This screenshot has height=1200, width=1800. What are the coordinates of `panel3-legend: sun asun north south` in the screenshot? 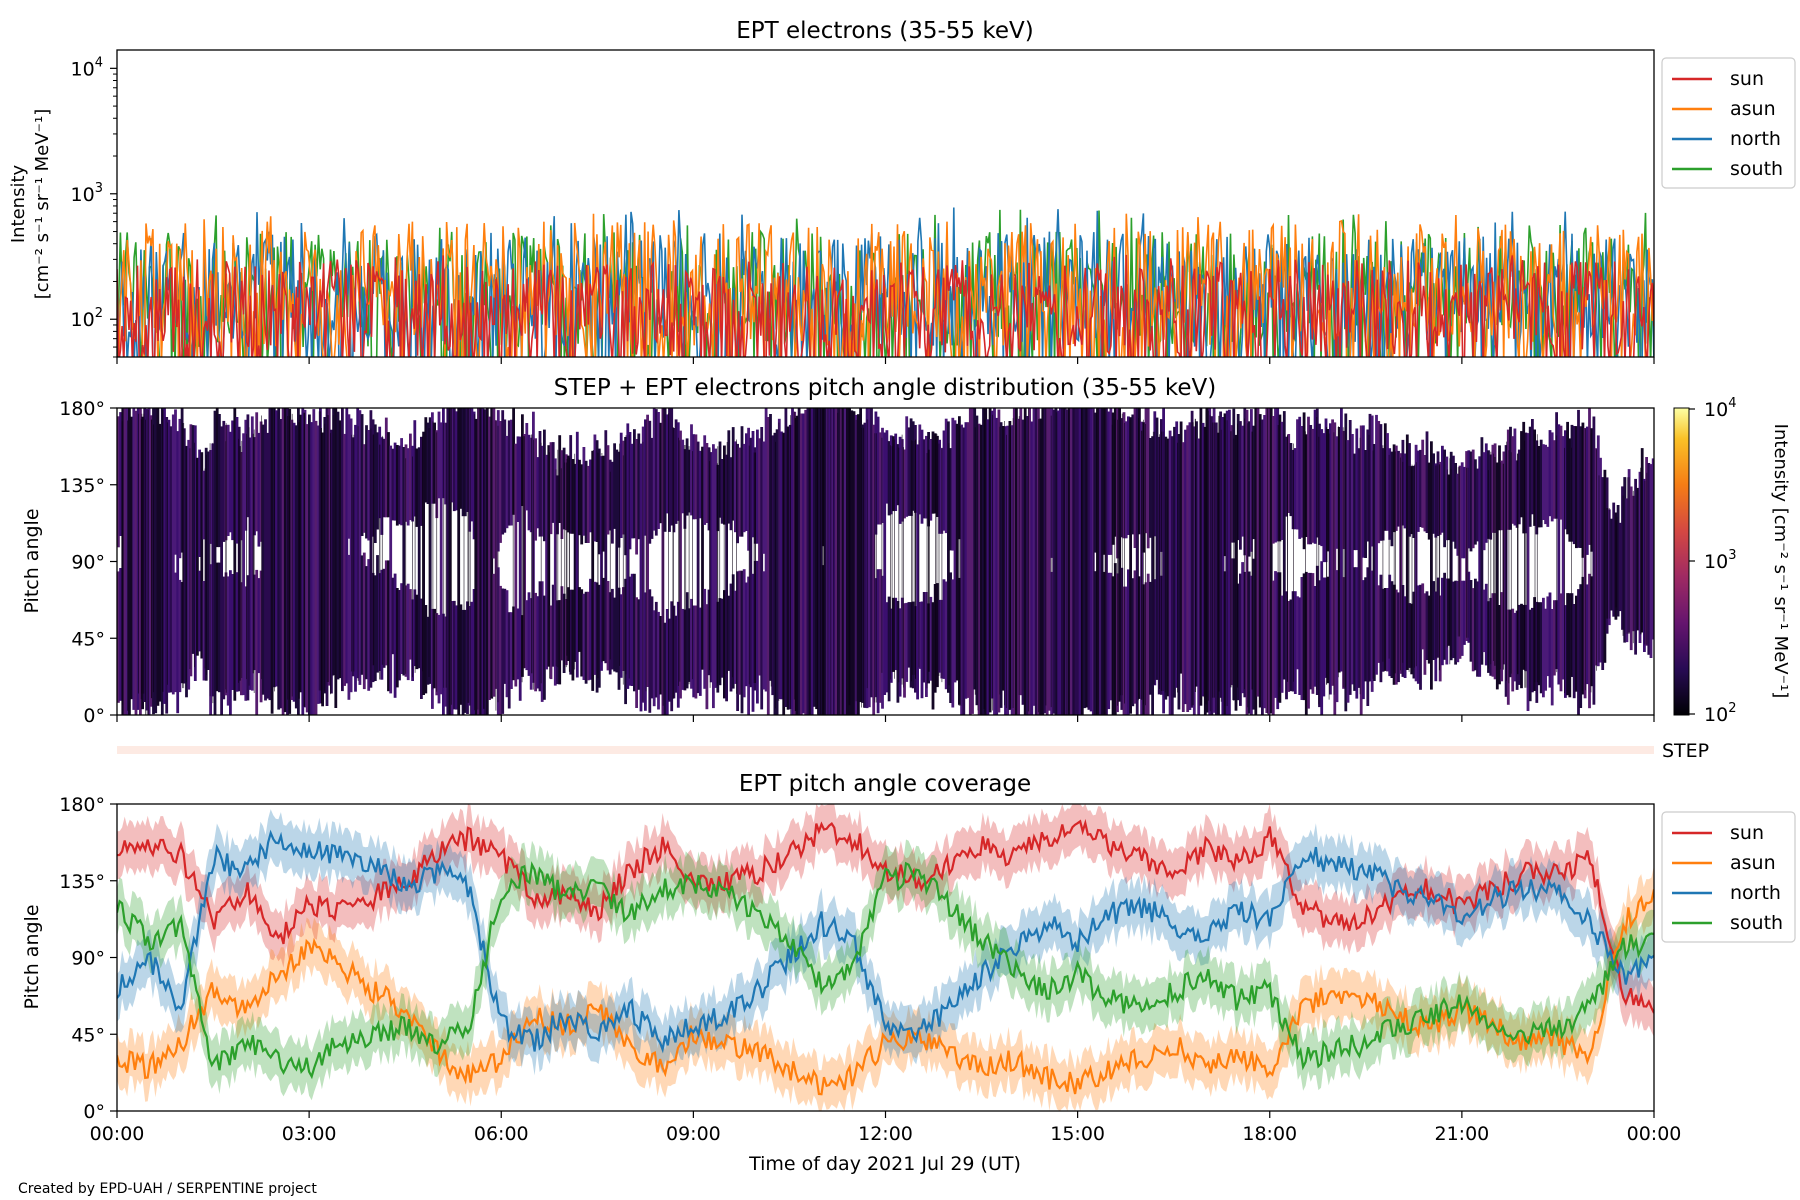 It's located at (1728, 877).